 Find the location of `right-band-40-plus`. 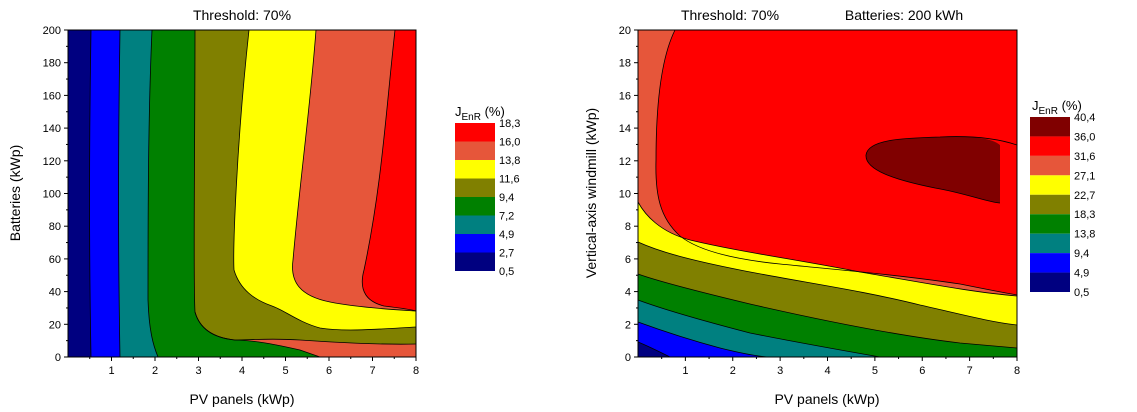

right-band-40-plus is located at coordinates (932, 169).